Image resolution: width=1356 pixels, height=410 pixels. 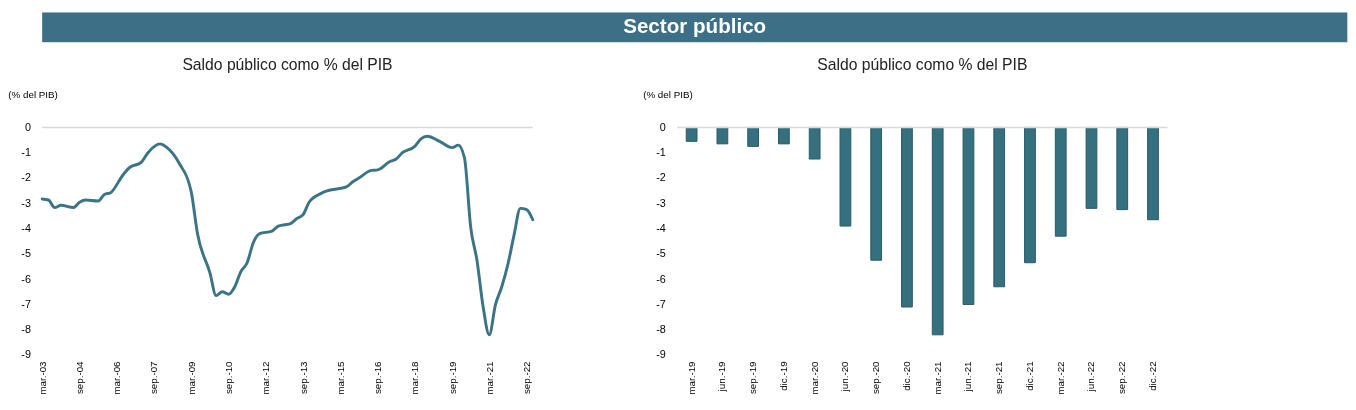 I want to click on x-tick-label: mar.-18, so click(x=415, y=377).